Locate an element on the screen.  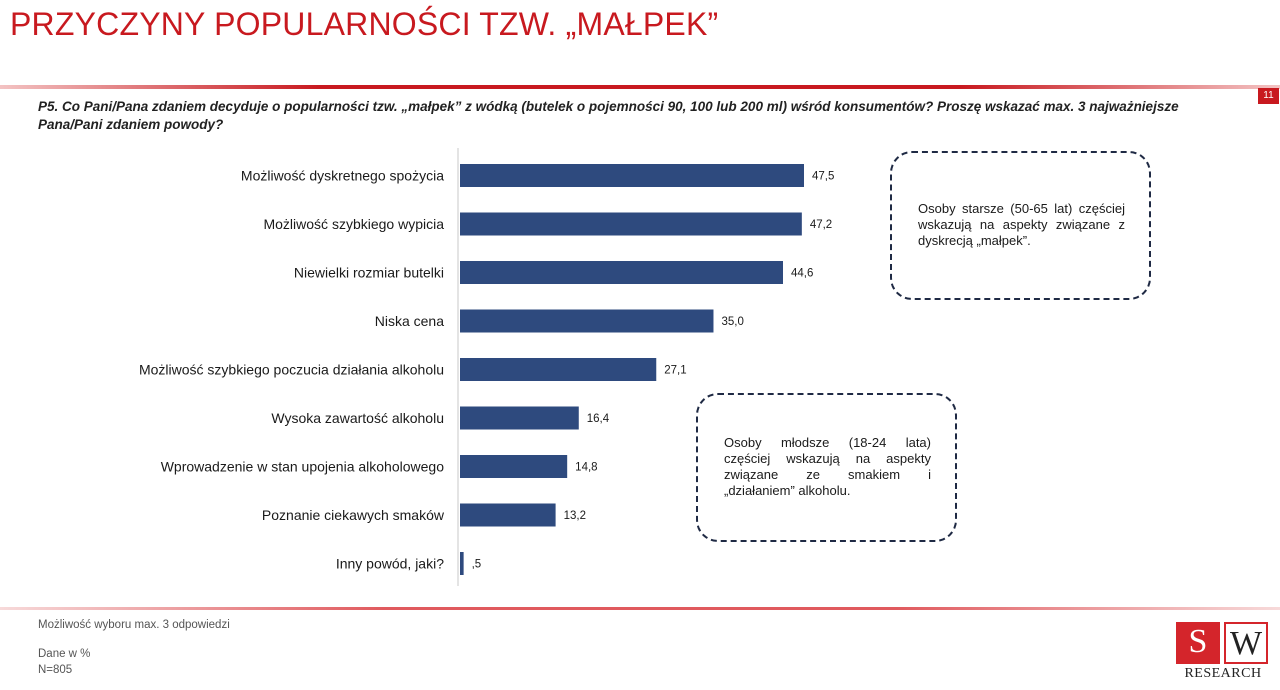
category-label: Możliwość szybkiego wypicia is located at coordinates (353, 224).